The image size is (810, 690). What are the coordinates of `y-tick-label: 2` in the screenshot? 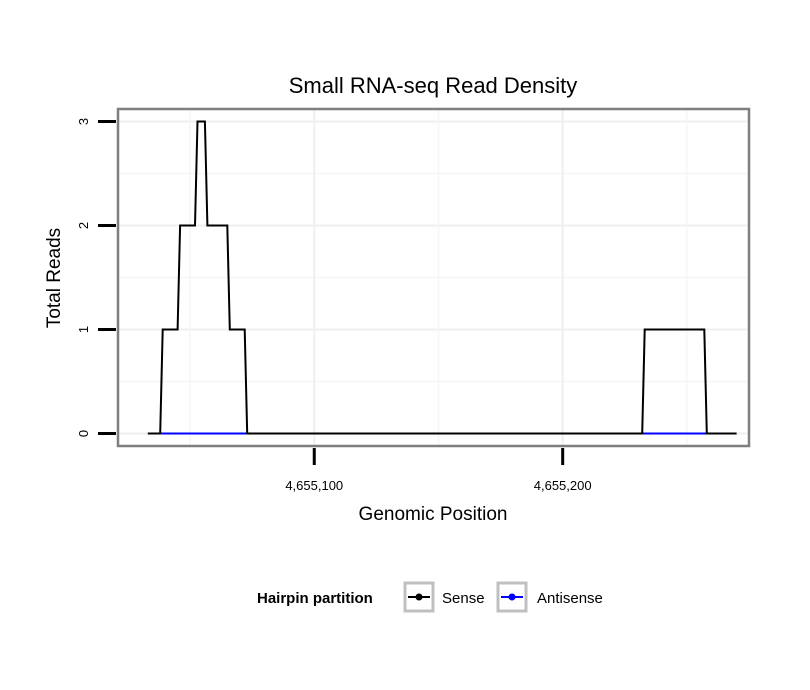 It's located at (83, 225).